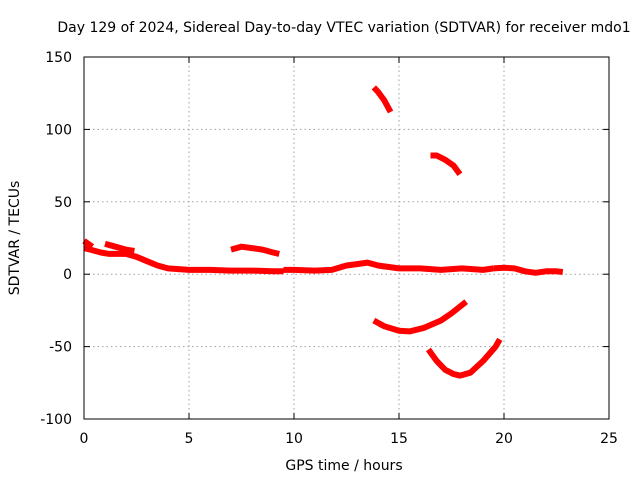 This screenshot has width=640, height=480. What do you see at coordinates (67, 275) in the screenshot?
I see `y-tick-label: 0` at bounding box center [67, 275].